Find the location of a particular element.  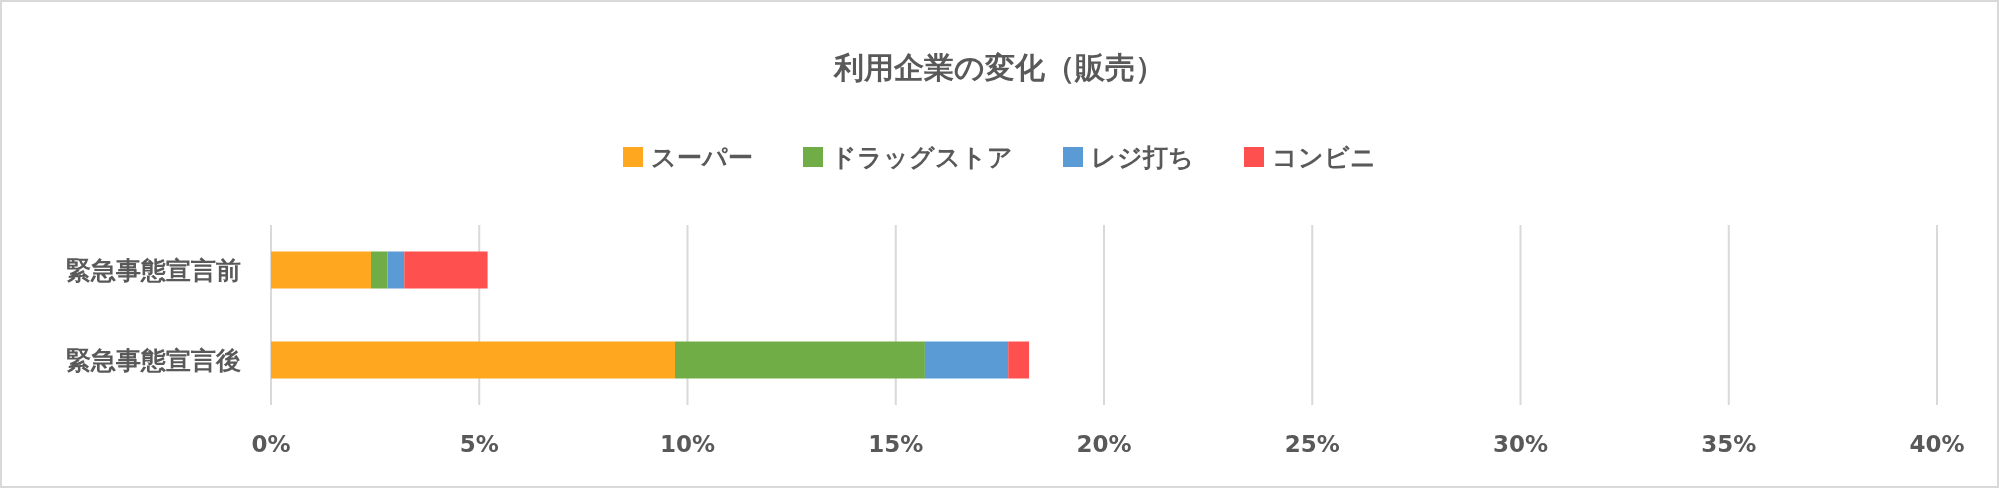

x-tick-label: 40% is located at coordinates (1937, 444).